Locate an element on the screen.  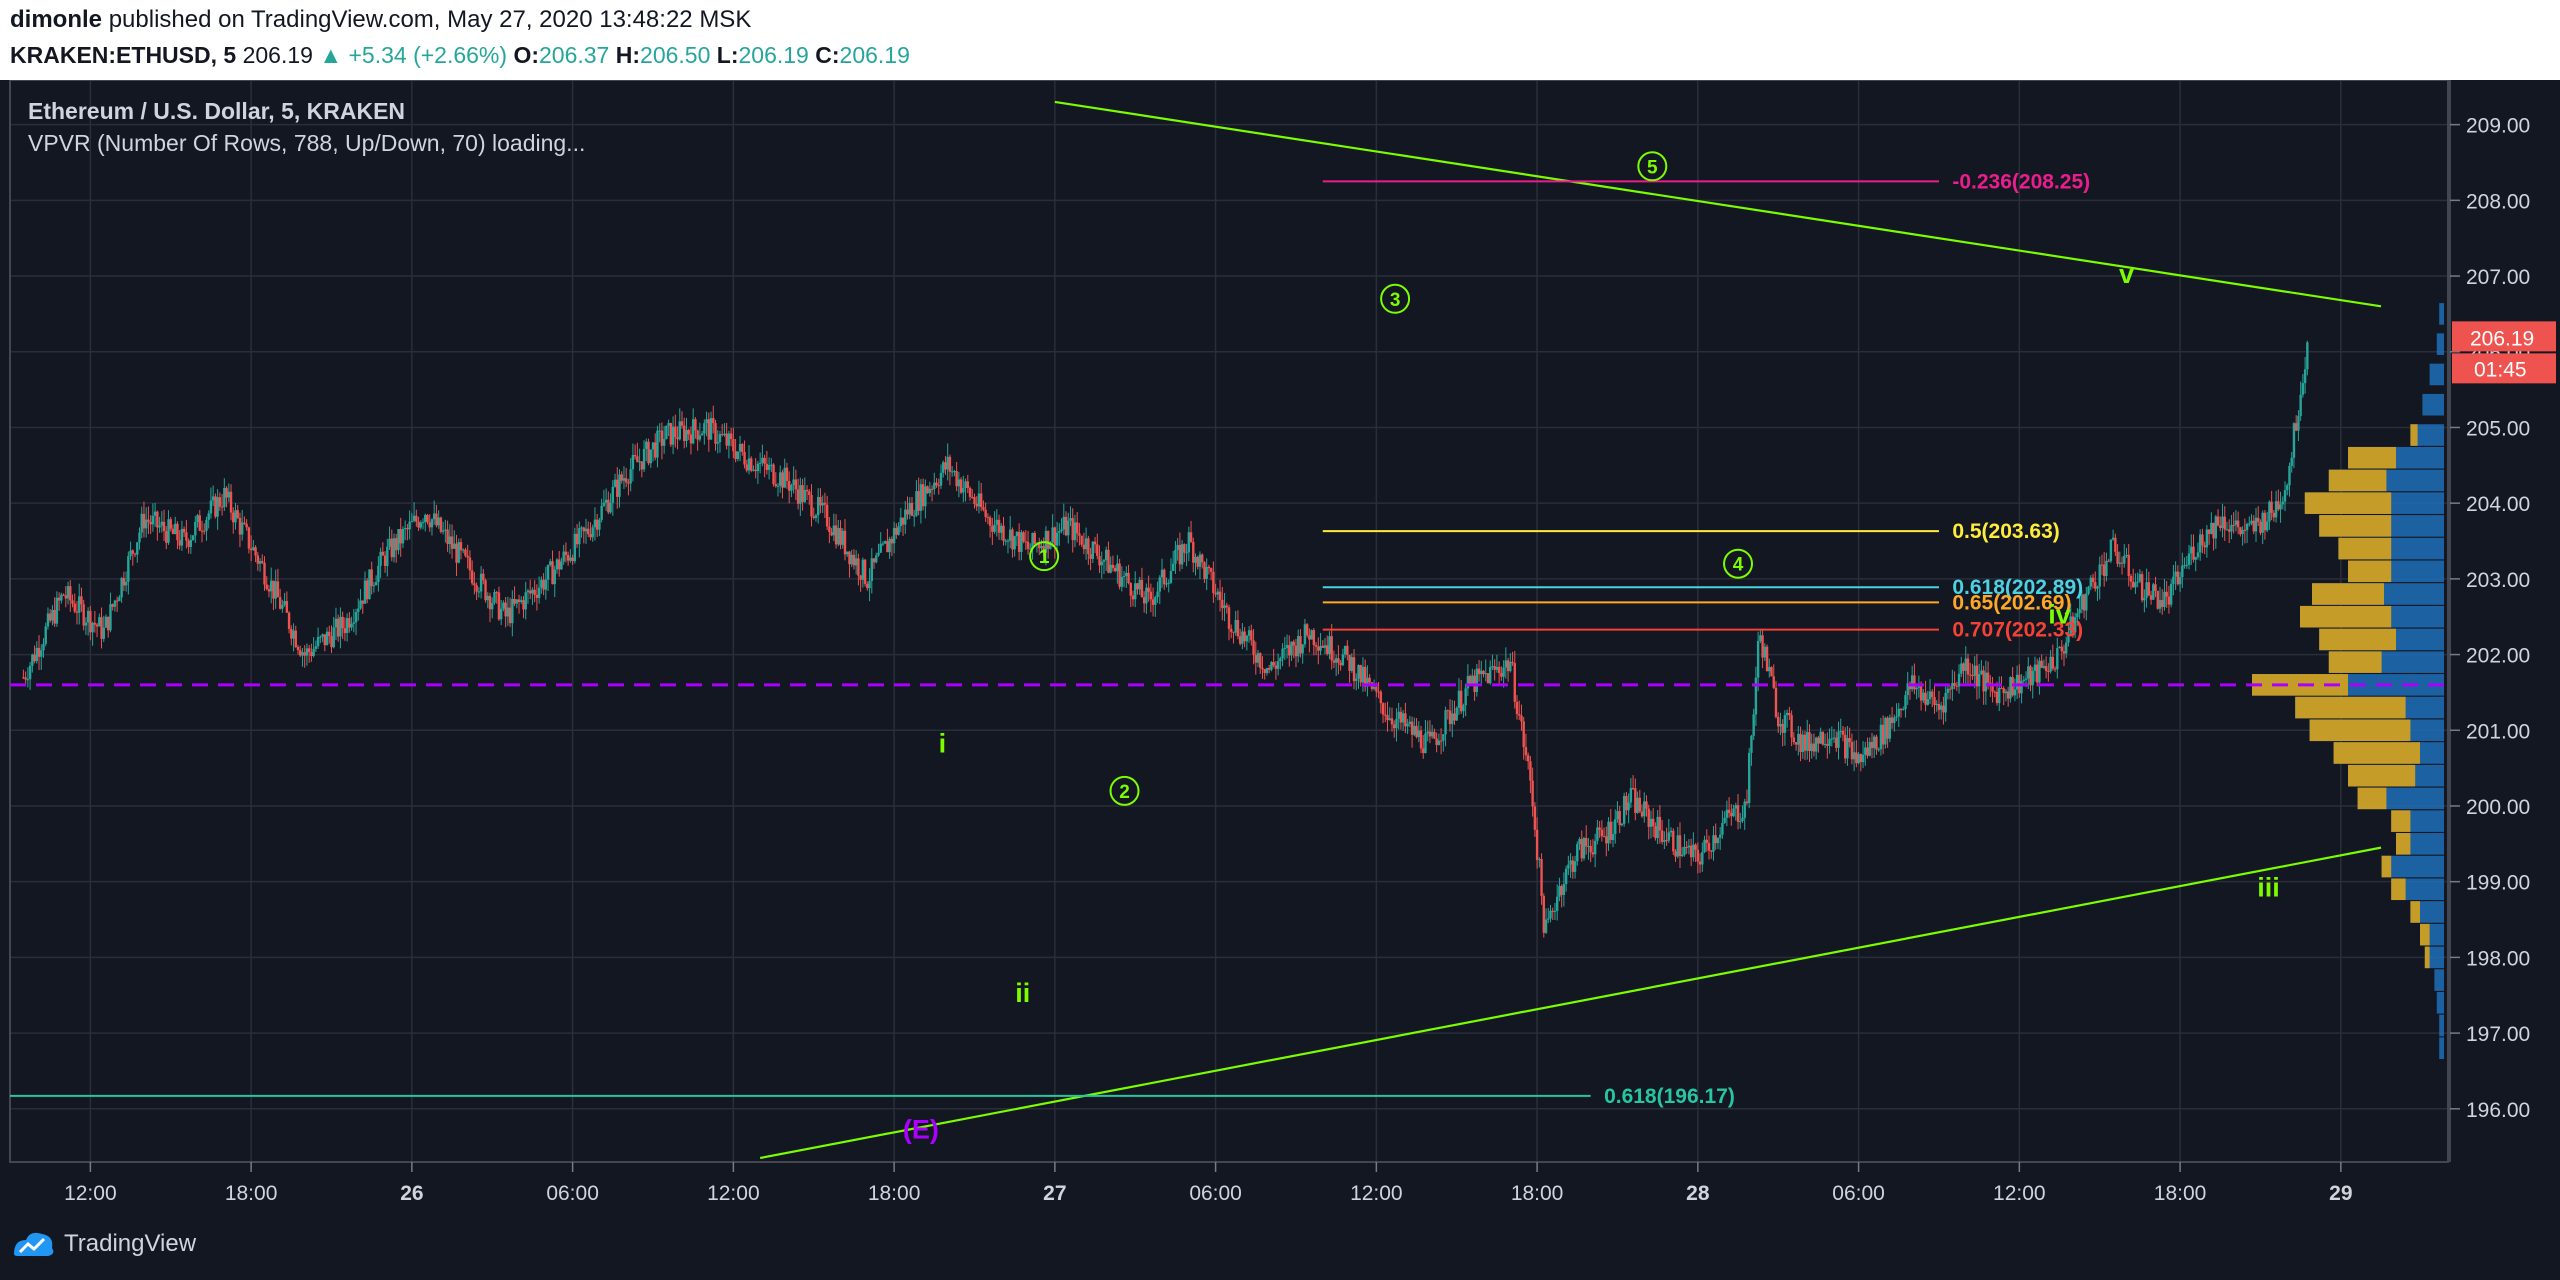
high-label: H: is located at coordinates (628, 55).